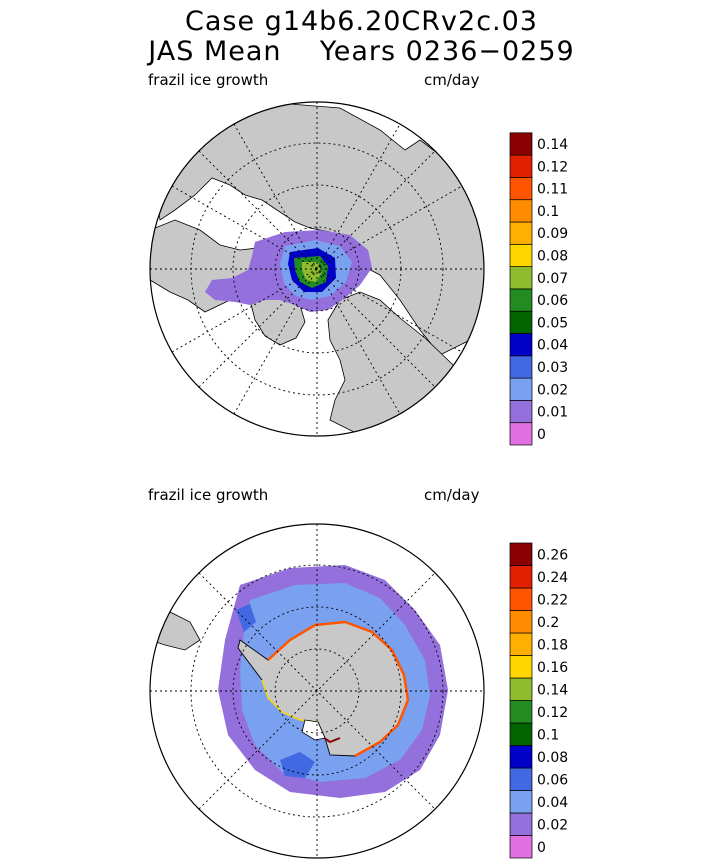 Image resolution: width=723 pixels, height=864 pixels. What do you see at coordinates (552, 578) in the screenshot?
I see `colorbar-tick-label: 0.24` at bounding box center [552, 578].